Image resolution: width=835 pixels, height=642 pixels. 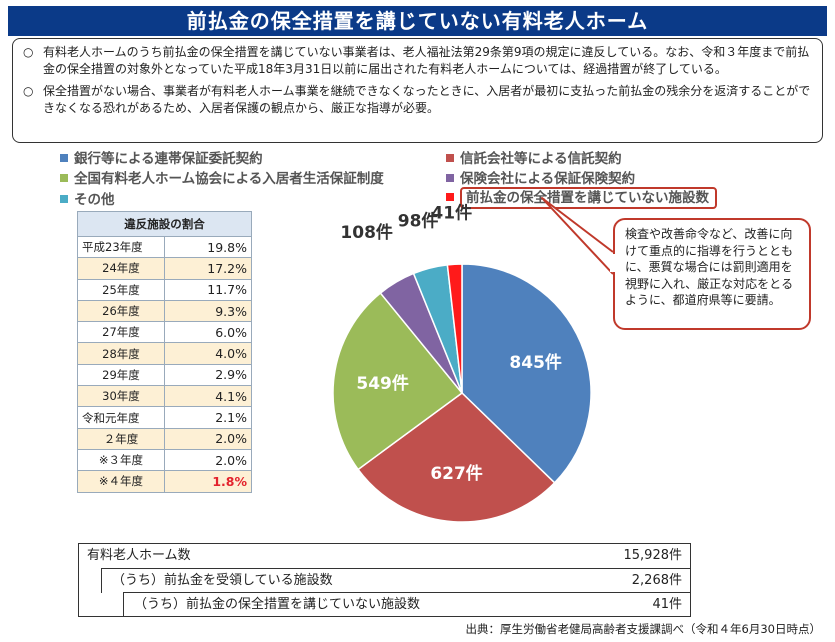 What do you see at coordinates (121, 353) in the screenshot?
I see `year-cell: 28年度` at bounding box center [121, 353].